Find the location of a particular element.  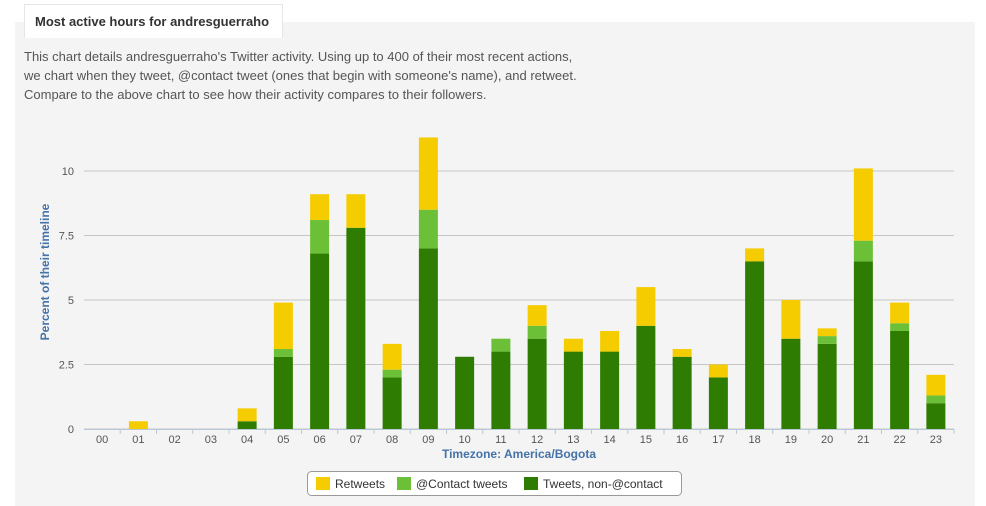

x-tick-label: 08 is located at coordinates (392, 440).